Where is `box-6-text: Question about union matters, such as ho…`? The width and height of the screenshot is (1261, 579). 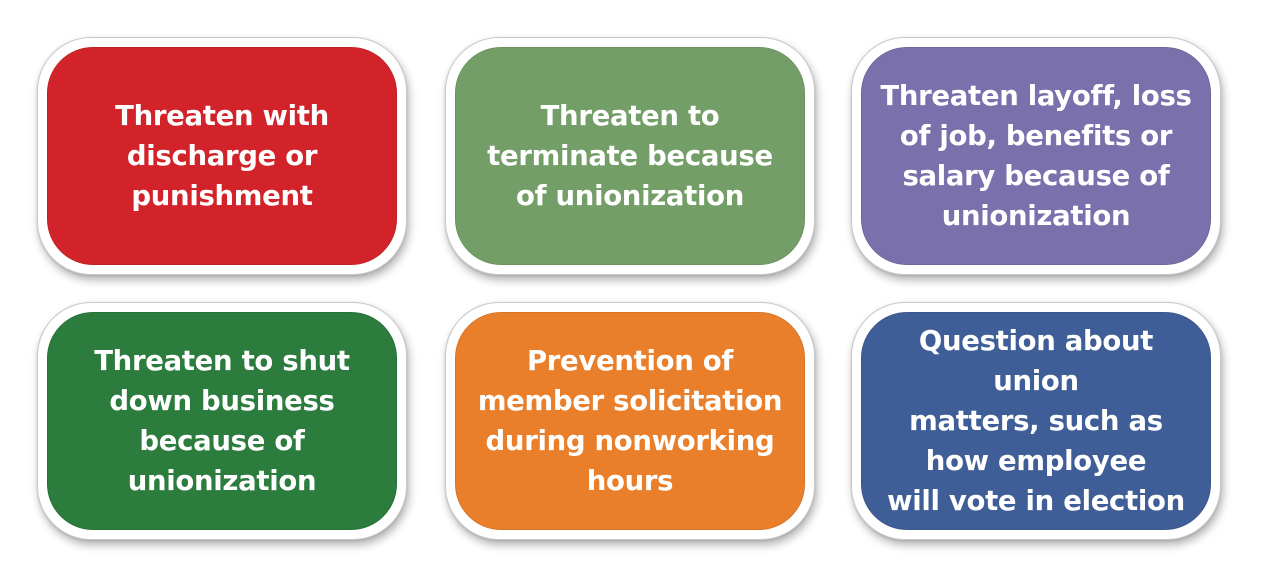
box-6-text: Question about union matters, such as ho… is located at coordinates (1036, 421).